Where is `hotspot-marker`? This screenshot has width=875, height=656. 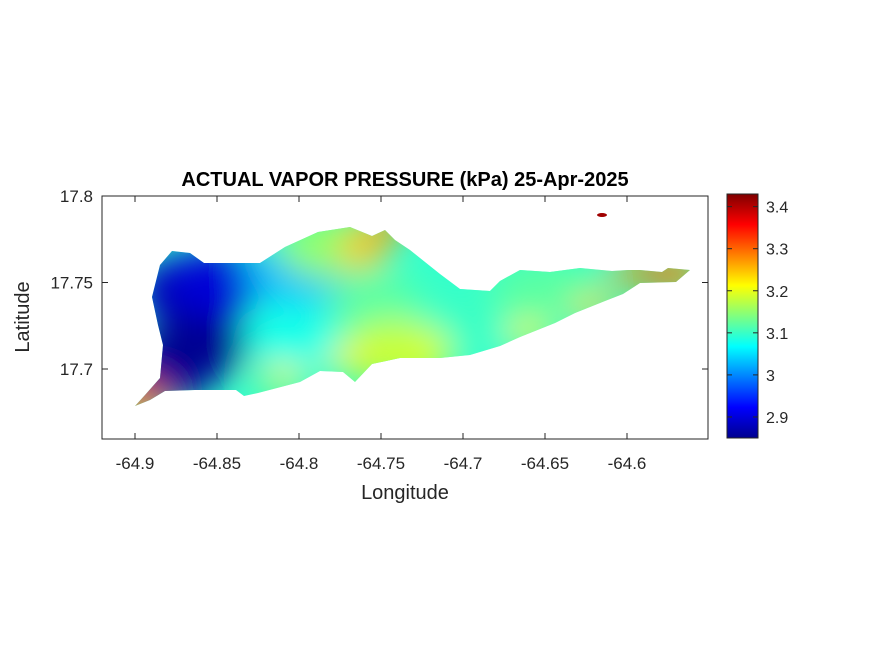
hotspot-marker is located at coordinates (602, 215).